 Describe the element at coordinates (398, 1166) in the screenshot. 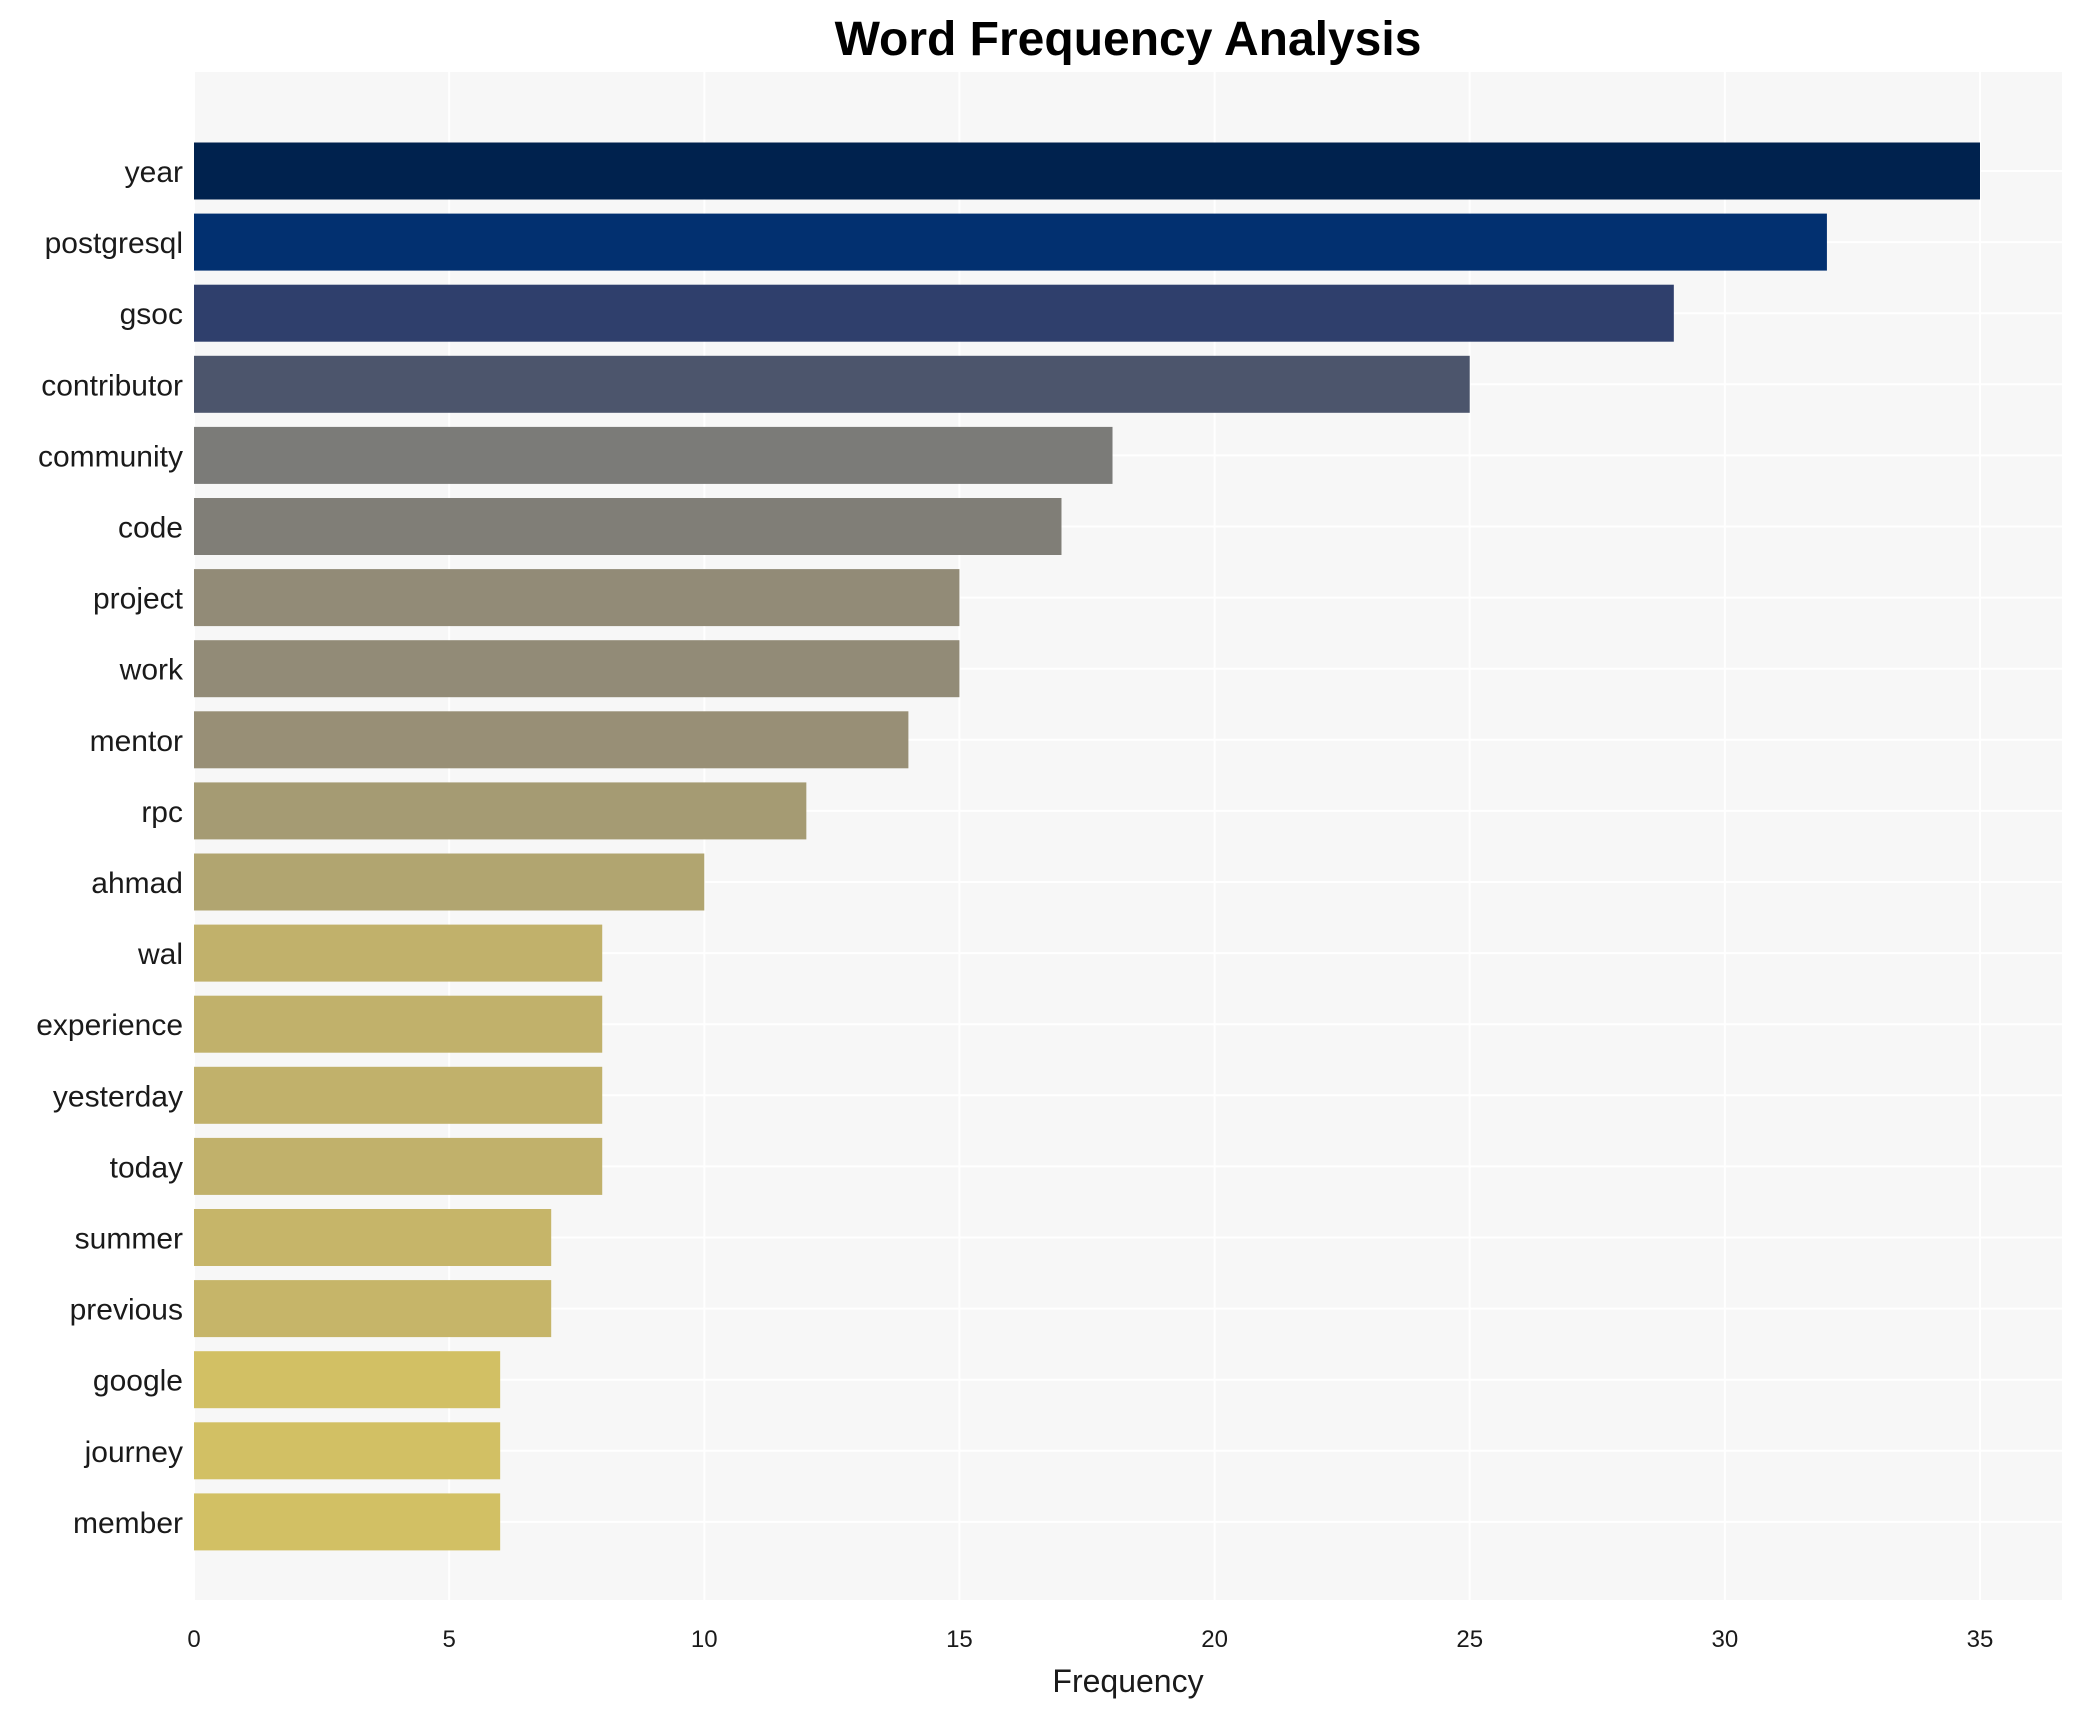

I see `bar-today` at that location.